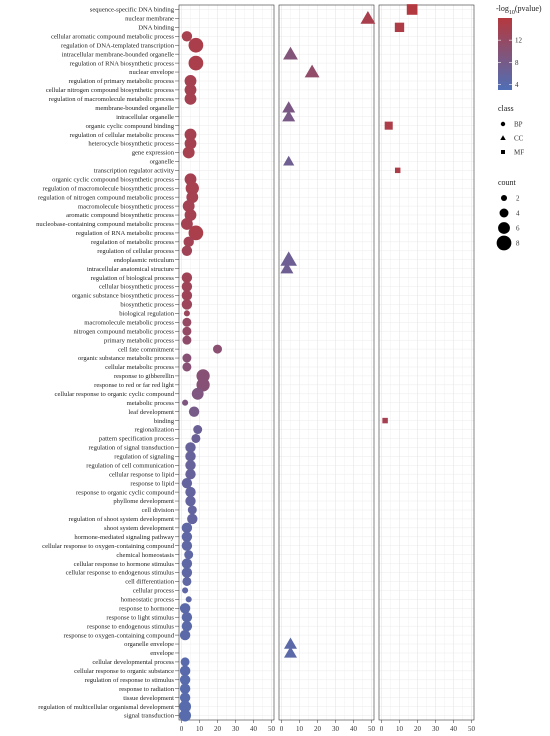  I want to click on term-label-chemical-homeostasis: chemical homeostasis, so click(145, 555).